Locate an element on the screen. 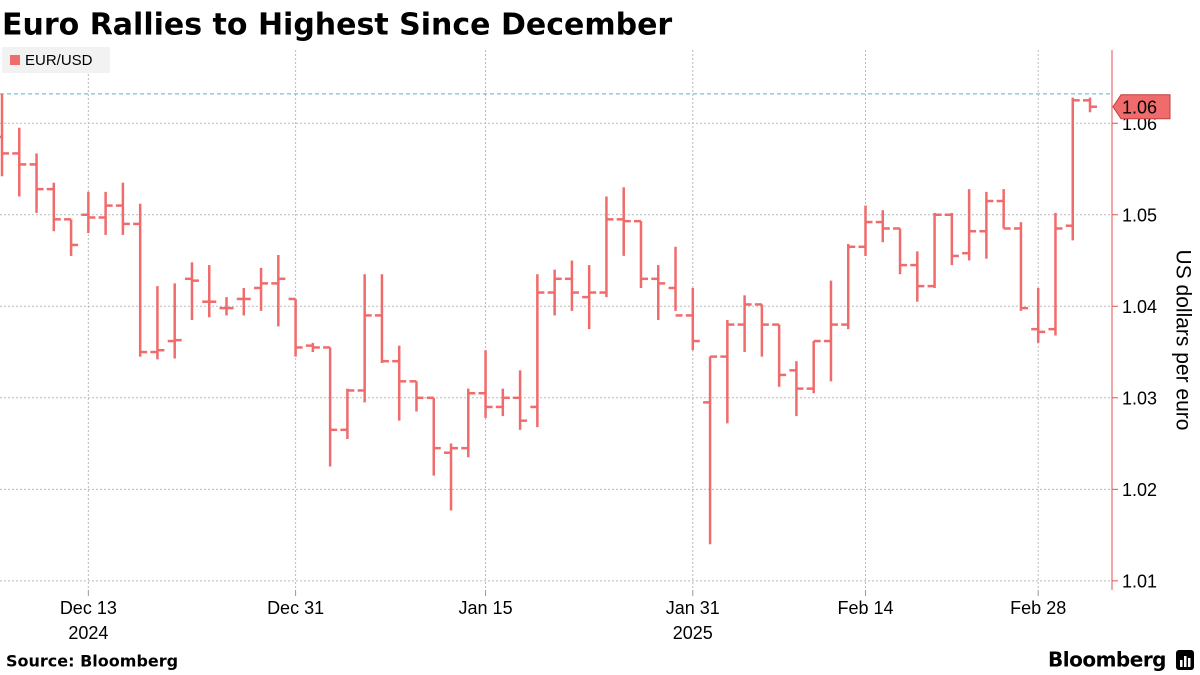  x-year-label: 2024 is located at coordinates (88, 633).